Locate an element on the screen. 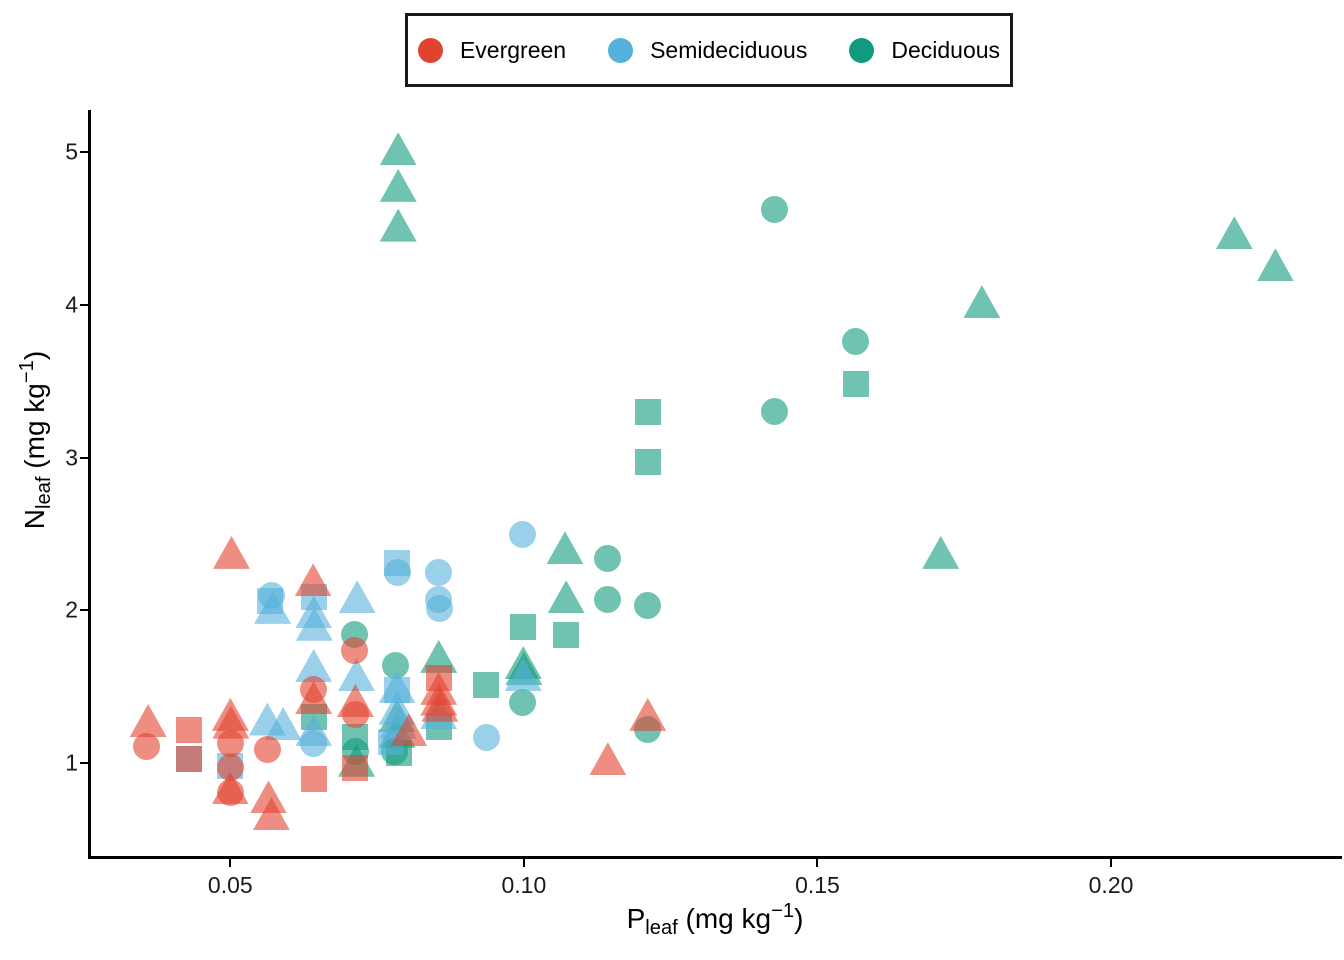  legend-item-semideciduous: Semideciduous is located at coordinates (707, 50).